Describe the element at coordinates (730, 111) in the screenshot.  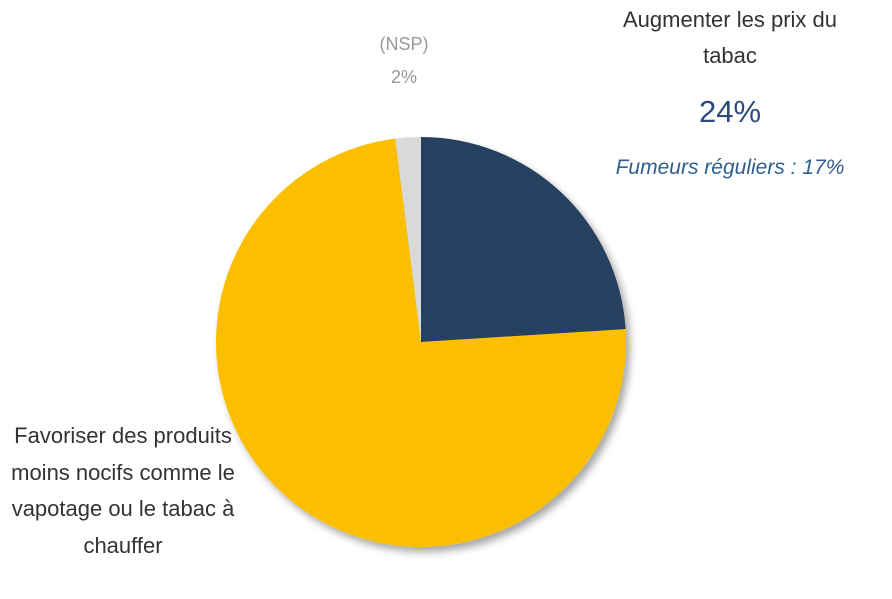
I see `slice-value-label: 24%` at that location.